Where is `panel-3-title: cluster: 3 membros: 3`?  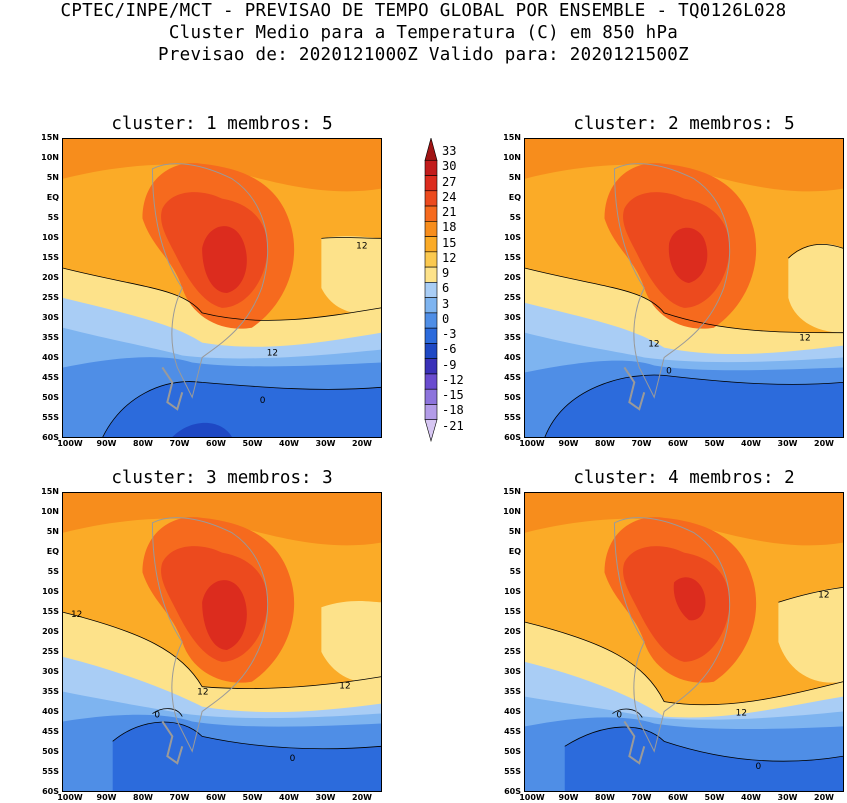
panel-3-title: cluster: 3 membros: 3 is located at coordinates (222, 478).